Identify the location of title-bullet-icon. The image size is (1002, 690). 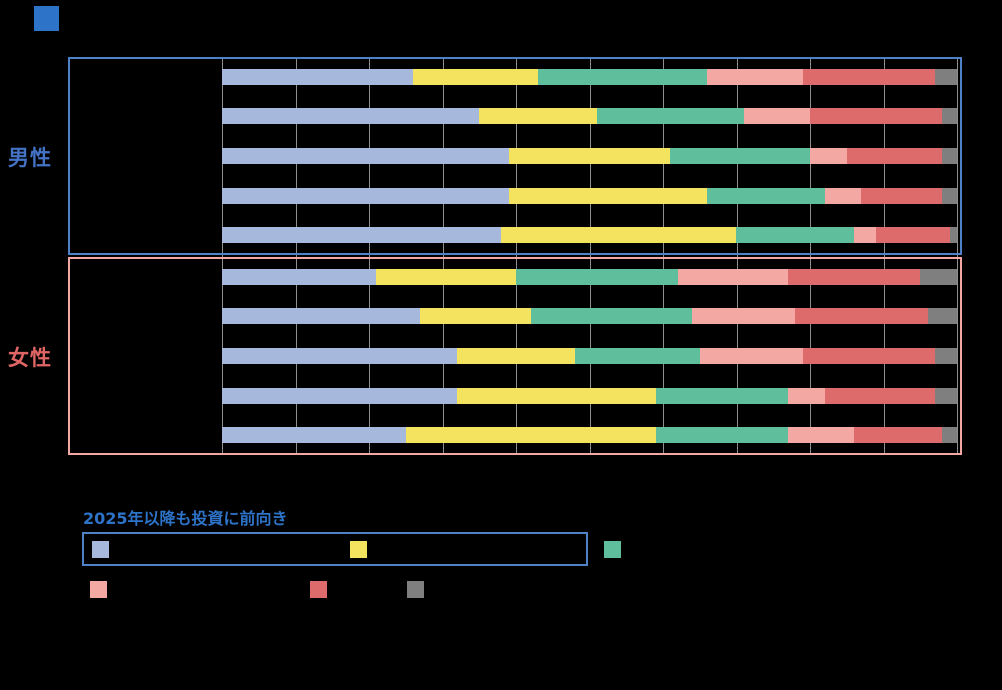
(46, 18).